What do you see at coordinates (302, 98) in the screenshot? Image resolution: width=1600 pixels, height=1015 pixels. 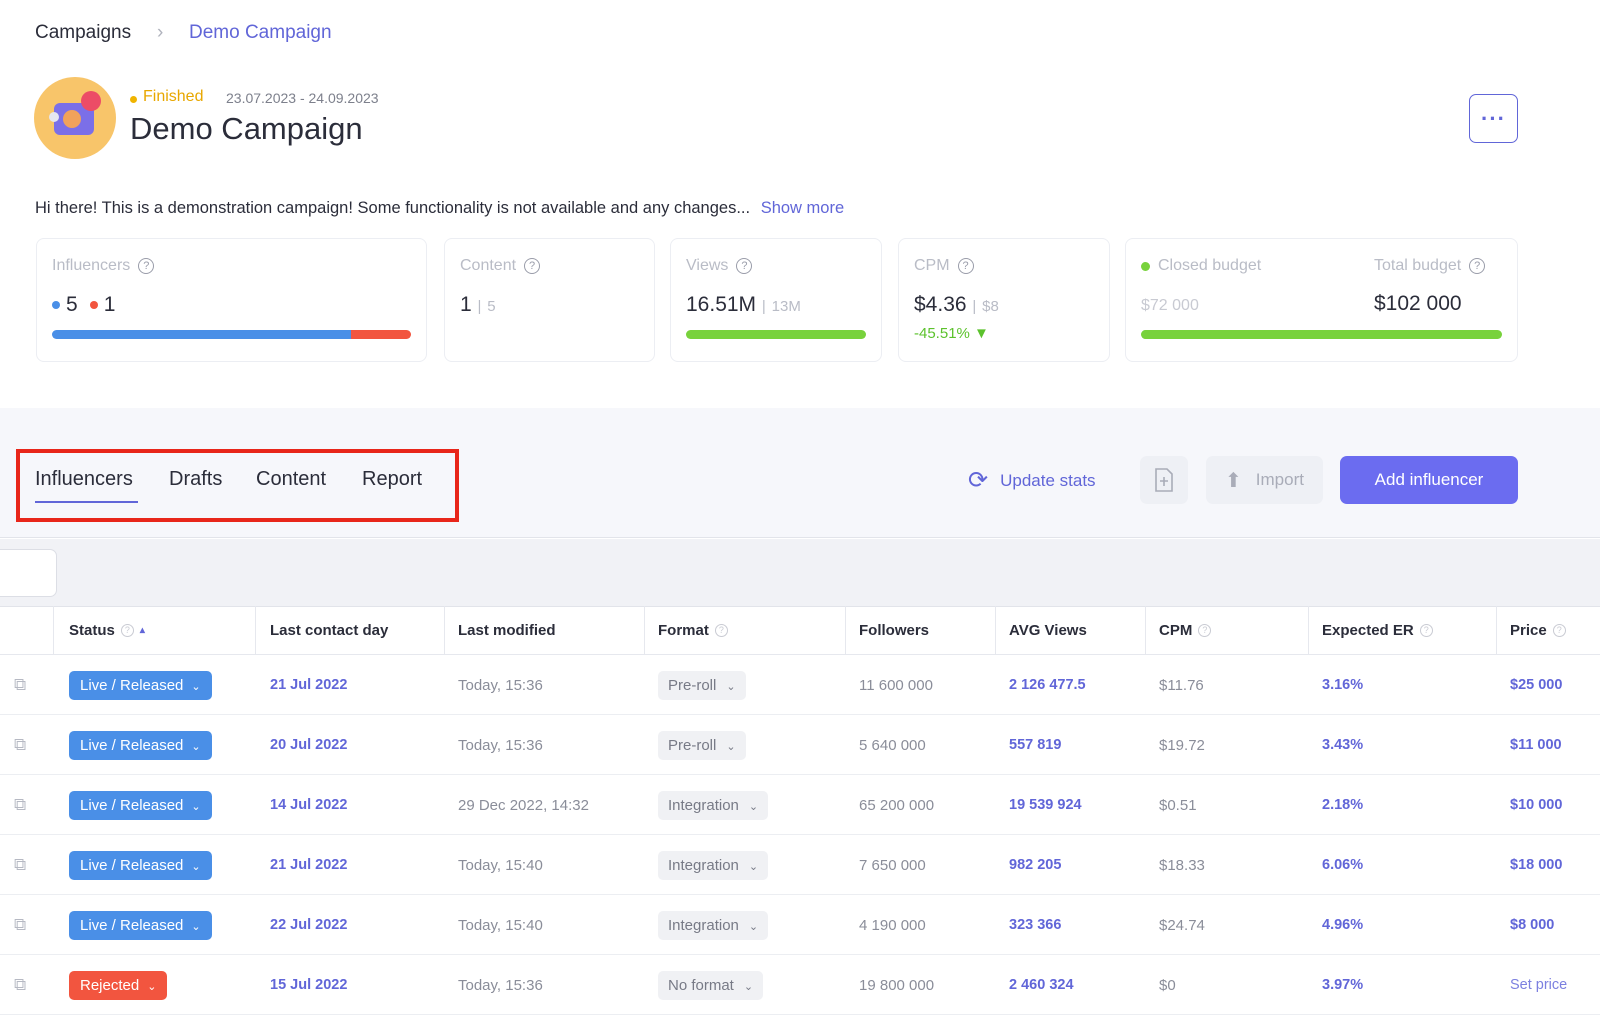 I see `campaign-dates: 23.07.2023 - 24.09.2023` at bounding box center [302, 98].